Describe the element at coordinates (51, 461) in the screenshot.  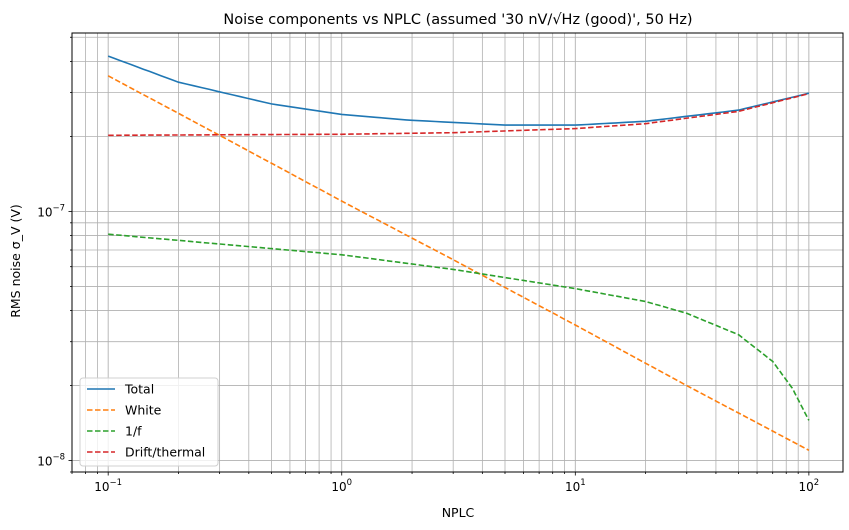
I see `y-tick-label: 10⁻⁸` at that location.